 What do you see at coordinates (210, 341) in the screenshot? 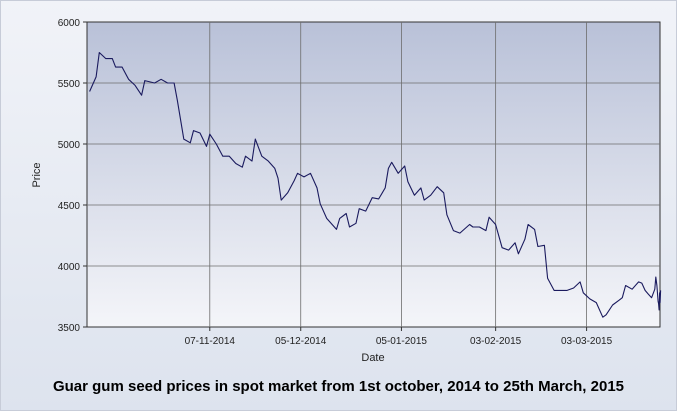
I see `x-tick-label: 07-11-2014` at bounding box center [210, 341].